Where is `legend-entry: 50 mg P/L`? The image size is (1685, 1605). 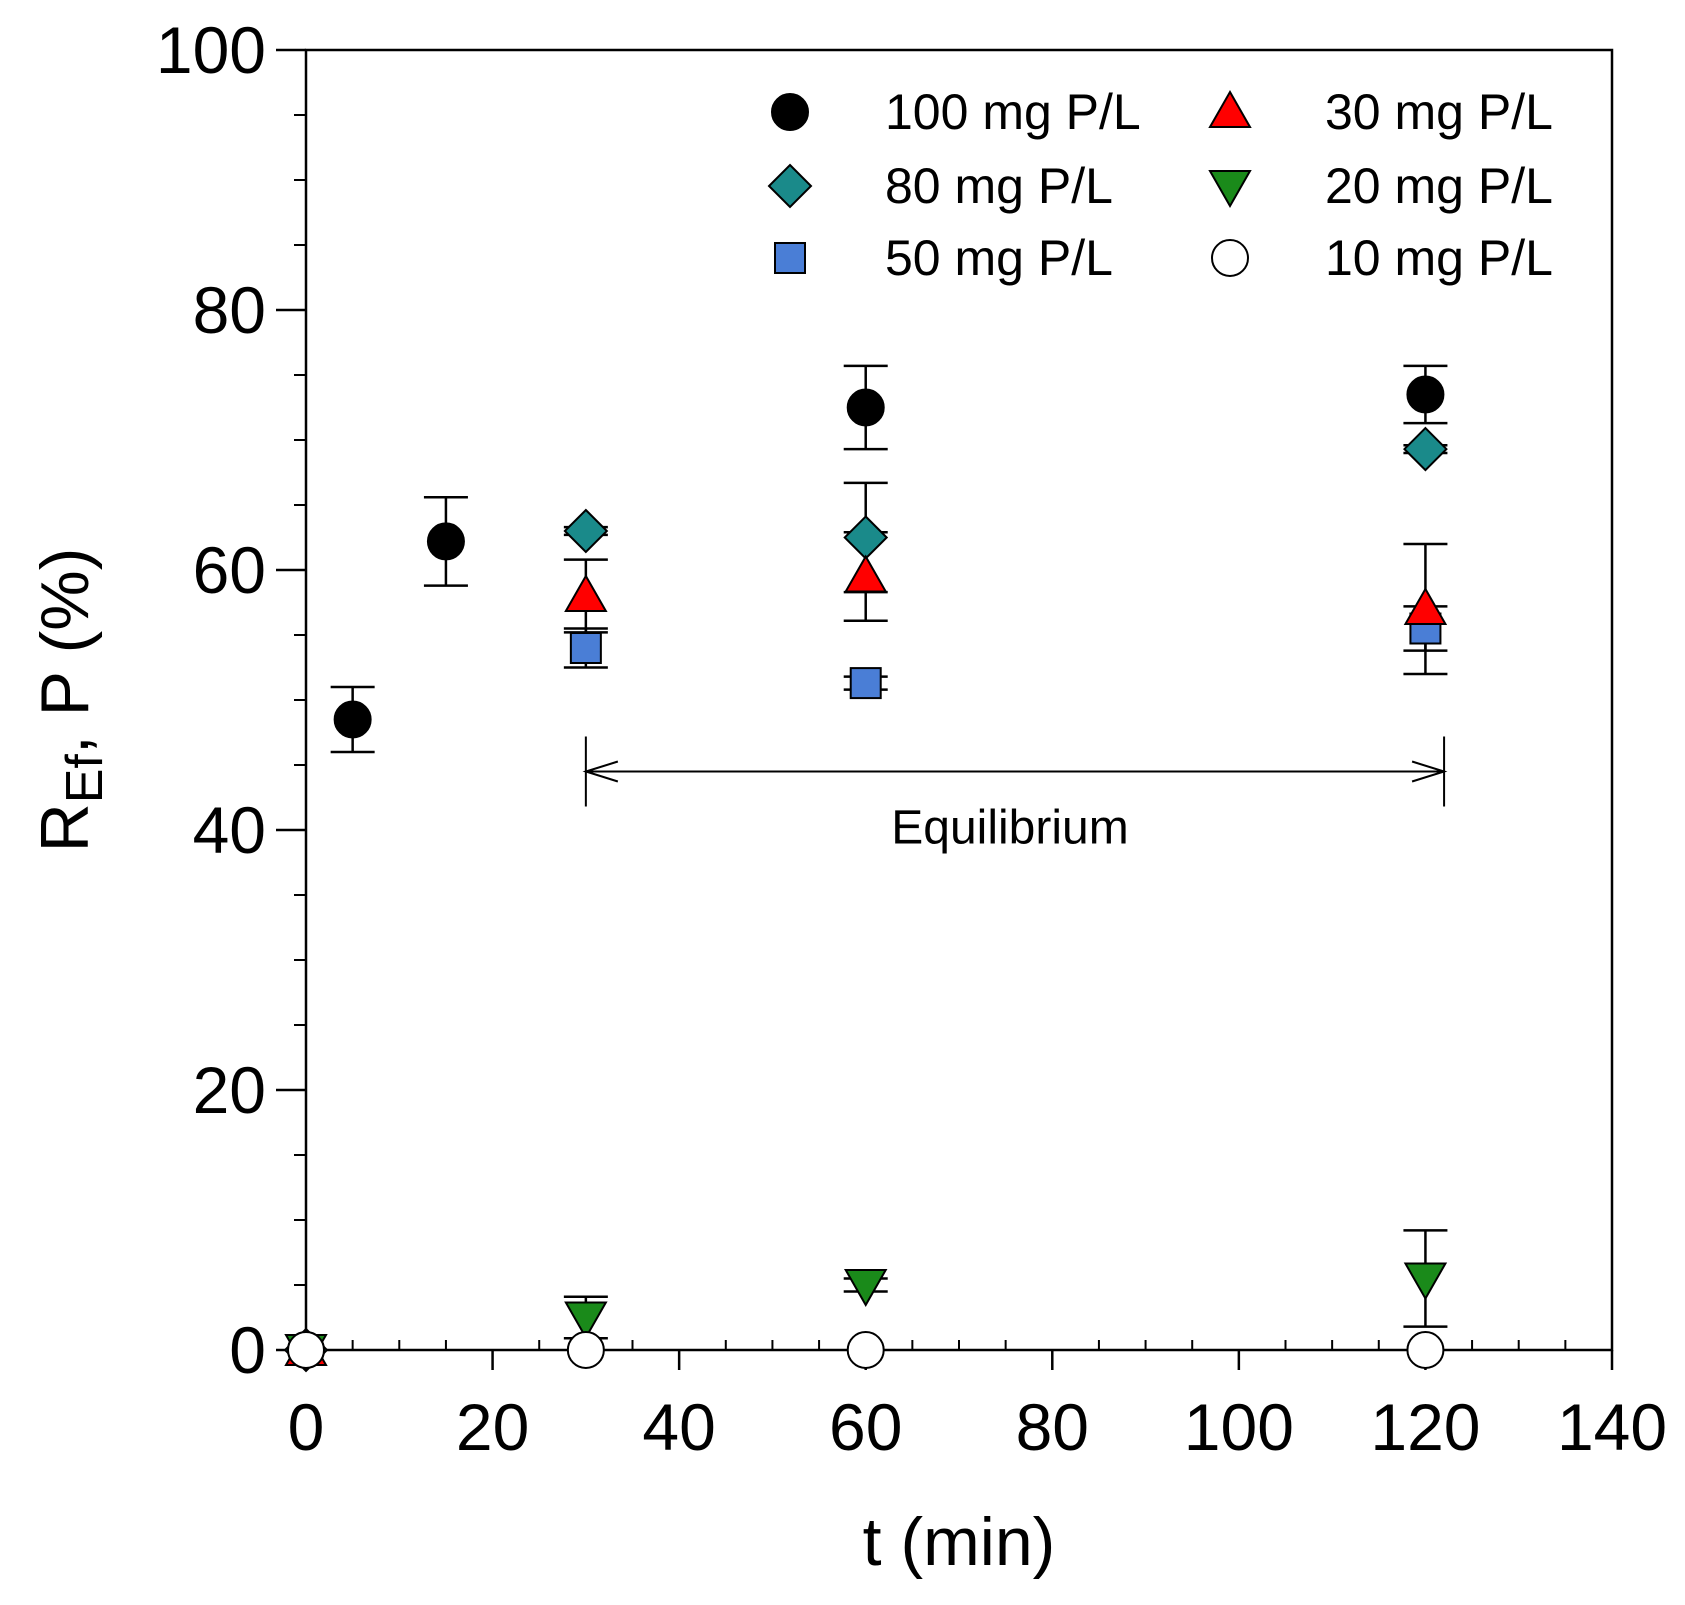
legend-entry: 50 mg P/L is located at coordinates (943, 258).